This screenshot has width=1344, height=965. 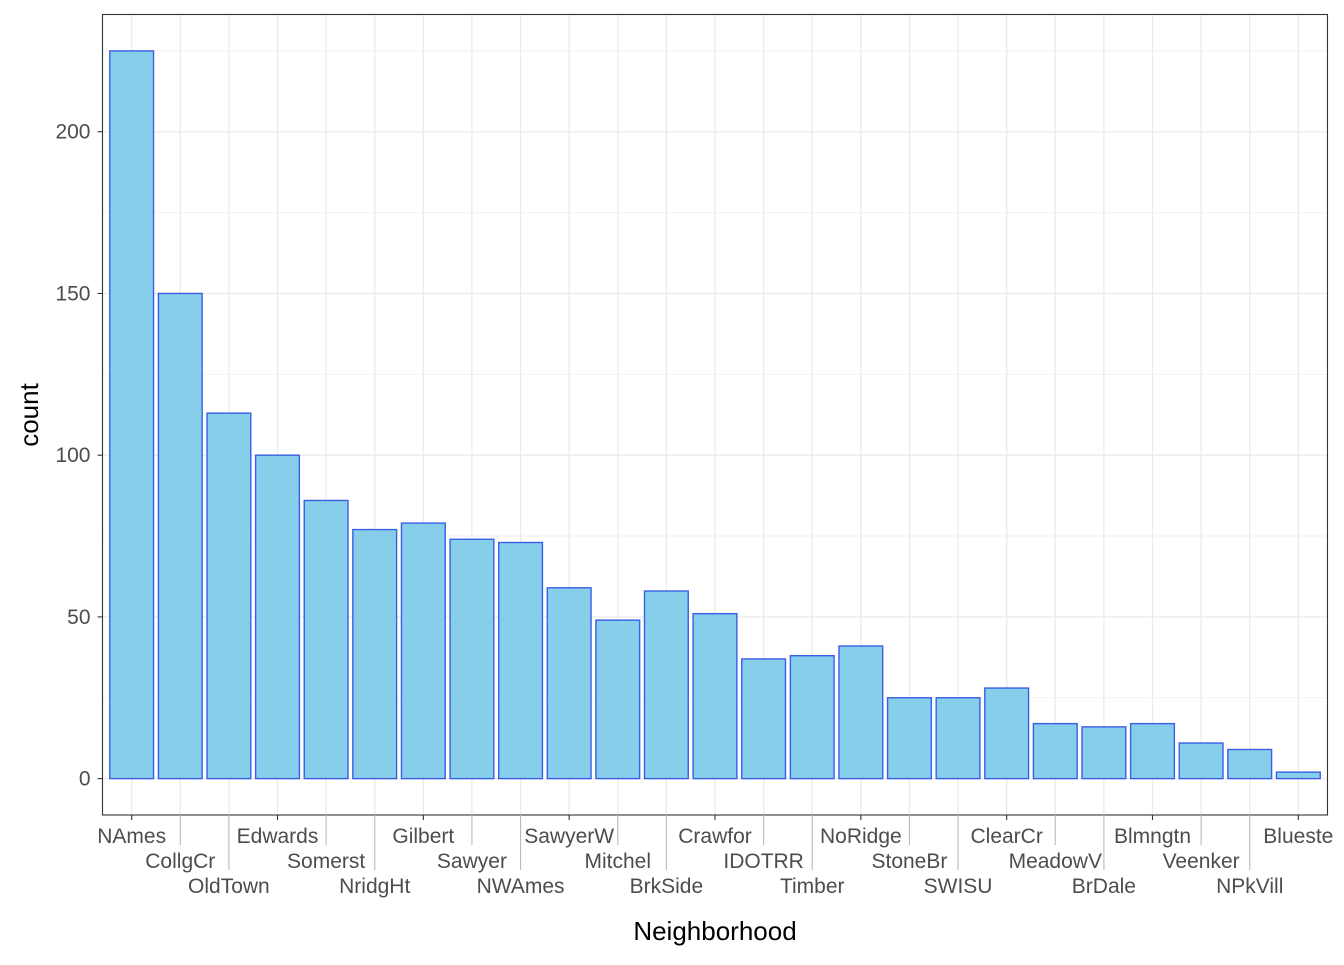 What do you see at coordinates (326, 861) in the screenshot?
I see `x-tick-label: Somerst` at bounding box center [326, 861].